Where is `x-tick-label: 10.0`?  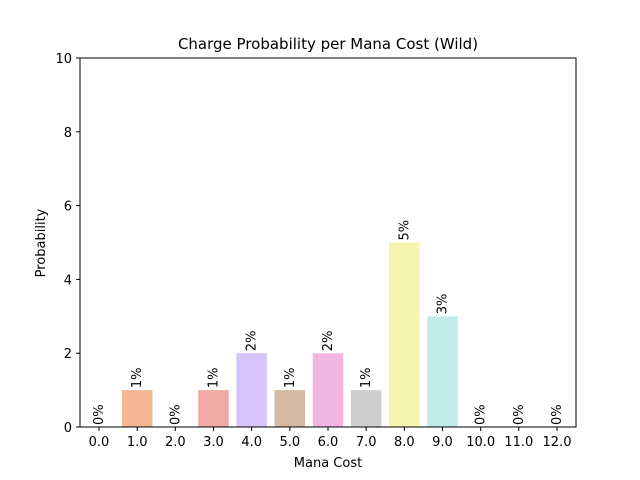
x-tick-label: 10.0 is located at coordinates (480, 442).